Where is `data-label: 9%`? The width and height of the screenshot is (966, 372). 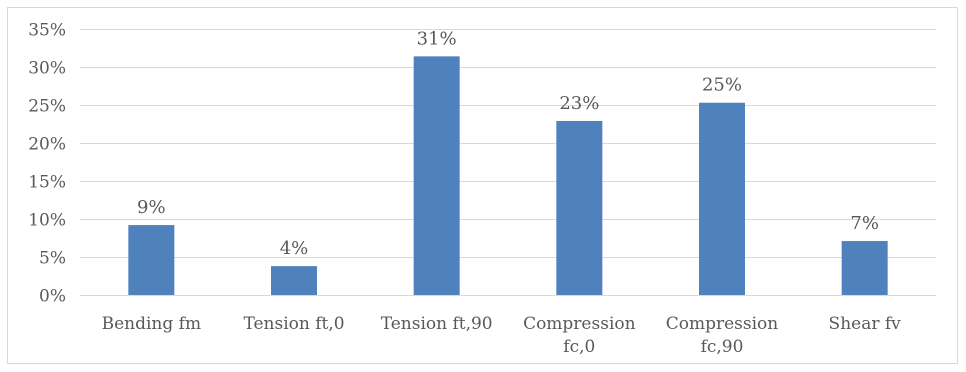
data-label: 9% is located at coordinates (151, 207).